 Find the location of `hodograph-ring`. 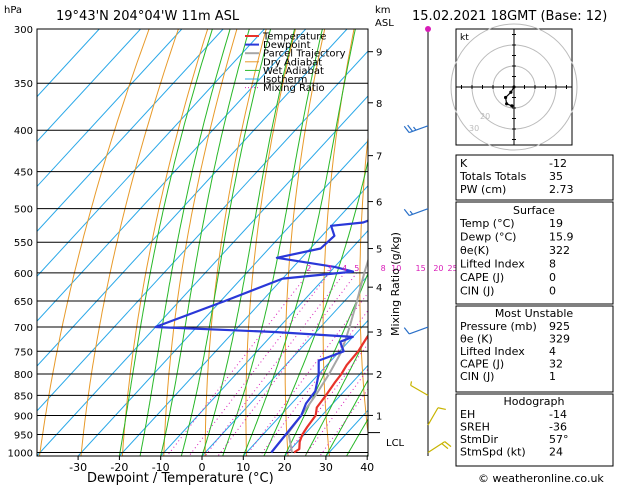

hodograph-ring is located at coordinates (514, 87).